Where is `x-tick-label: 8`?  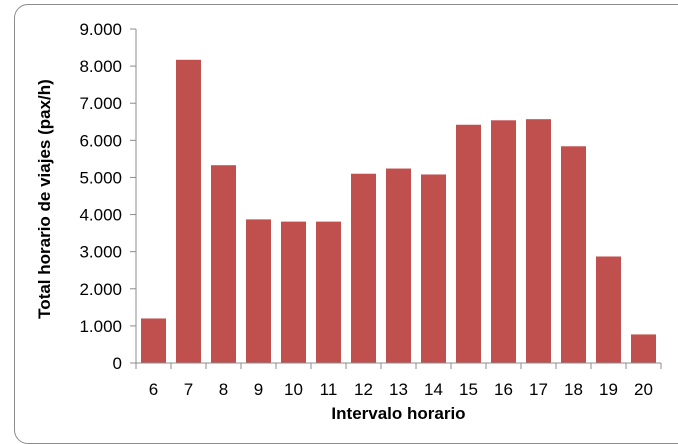
x-tick-label: 8 is located at coordinates (223, 389).